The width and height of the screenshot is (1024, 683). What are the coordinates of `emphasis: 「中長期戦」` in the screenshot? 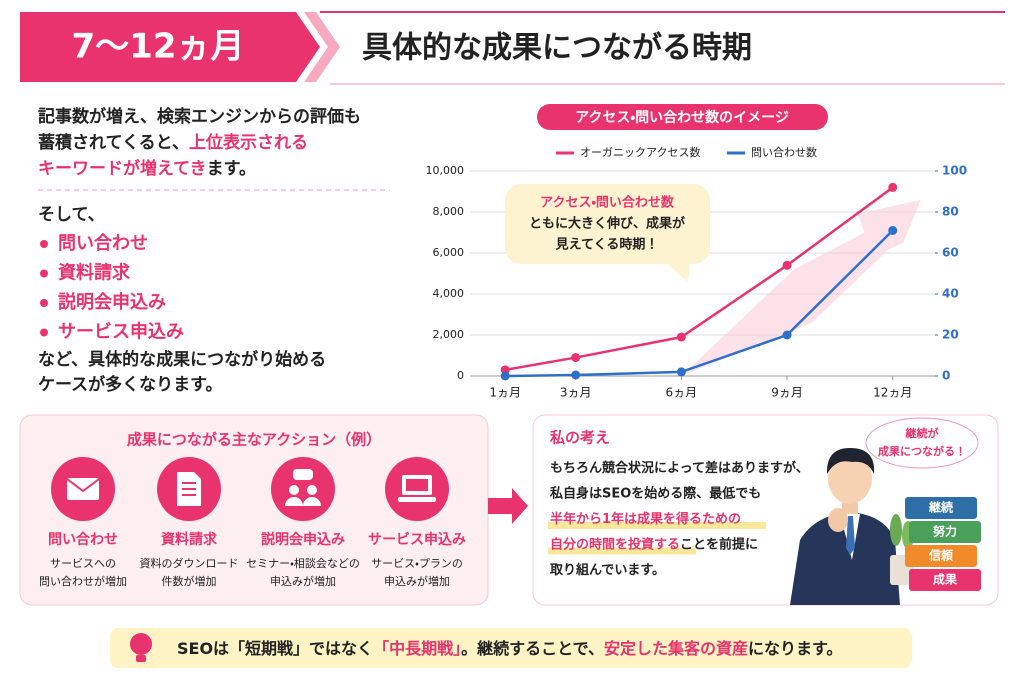 It's located at (417, 648).